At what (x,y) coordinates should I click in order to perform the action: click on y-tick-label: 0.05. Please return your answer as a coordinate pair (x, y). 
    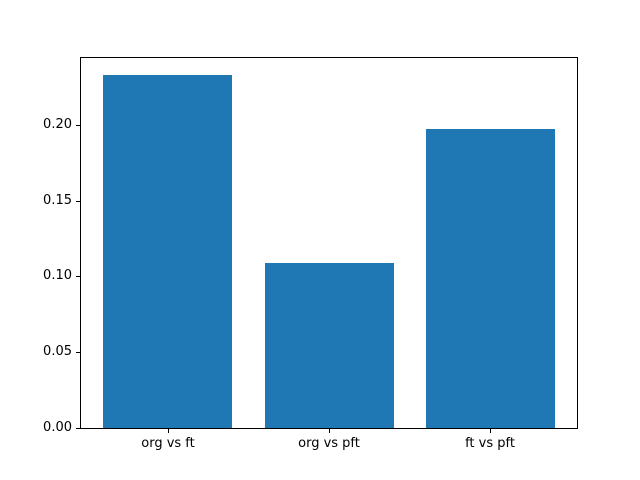
    Looking at the image, I should click on (57, 351).